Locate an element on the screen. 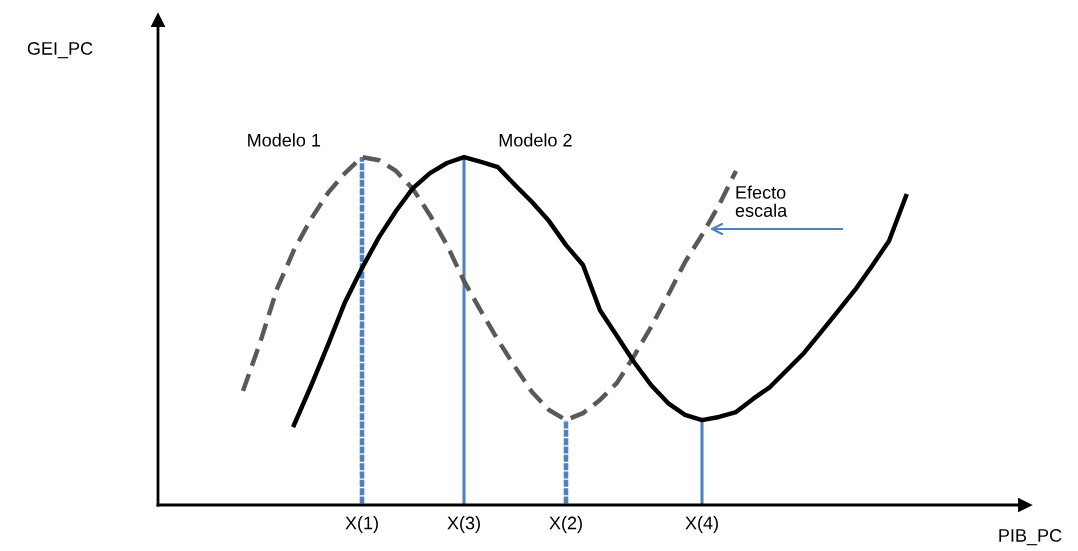 The height and width of the screenshot is (551, 1078). x-tick-label: X(3) is located at coordinates (463, 524).